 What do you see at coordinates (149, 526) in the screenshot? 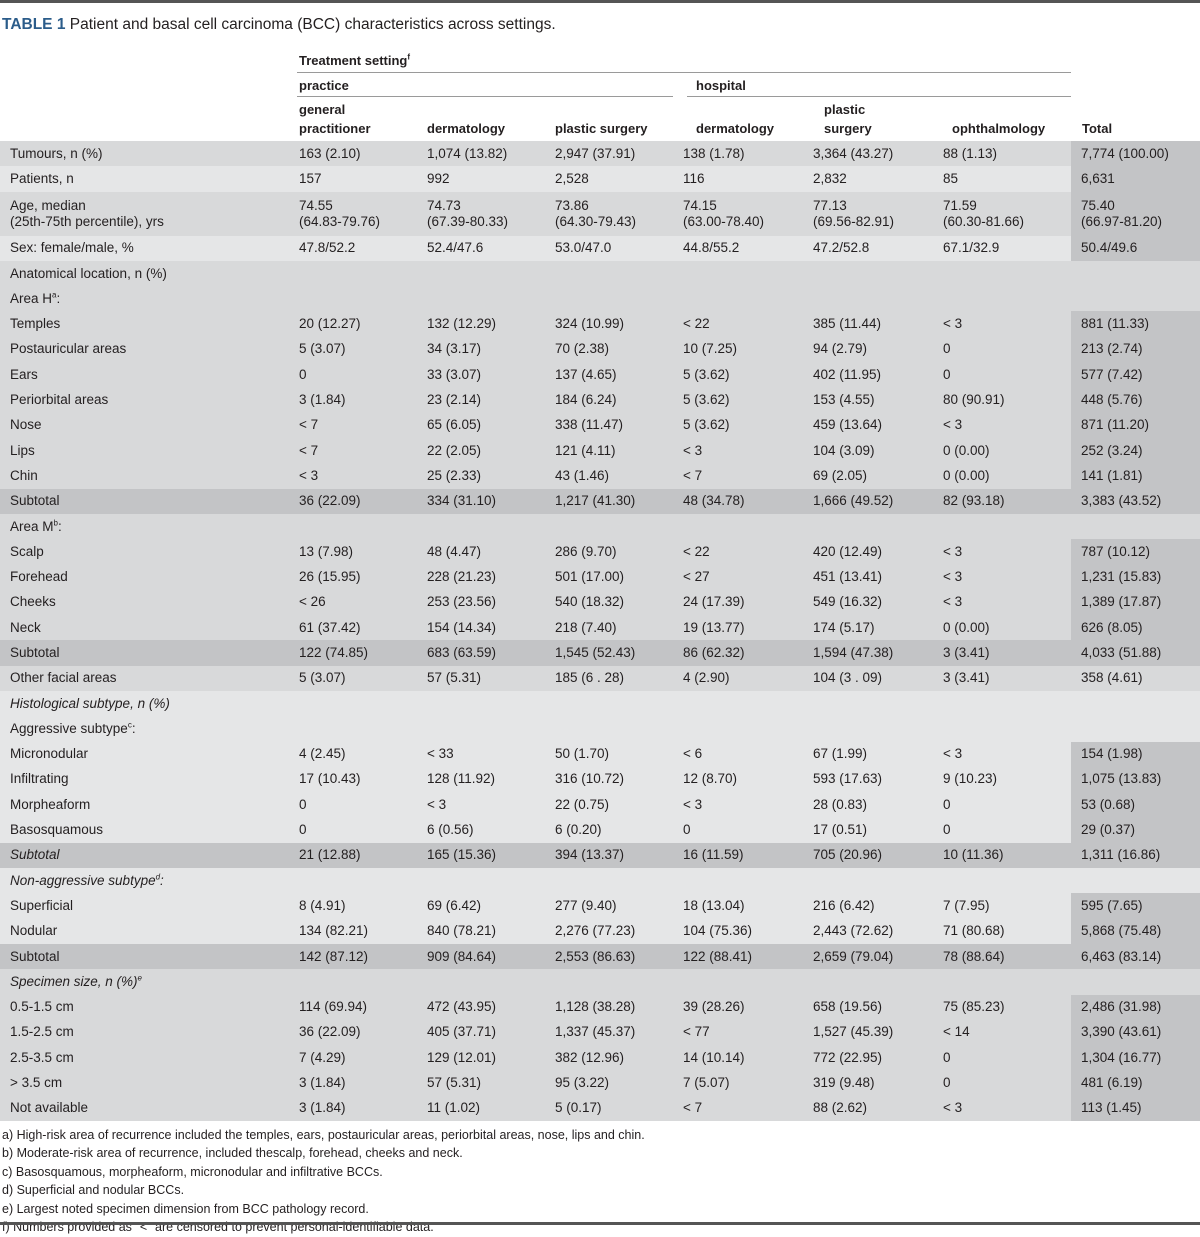
I see `row-label: Area Mb:` at bounding box center [149, 526].